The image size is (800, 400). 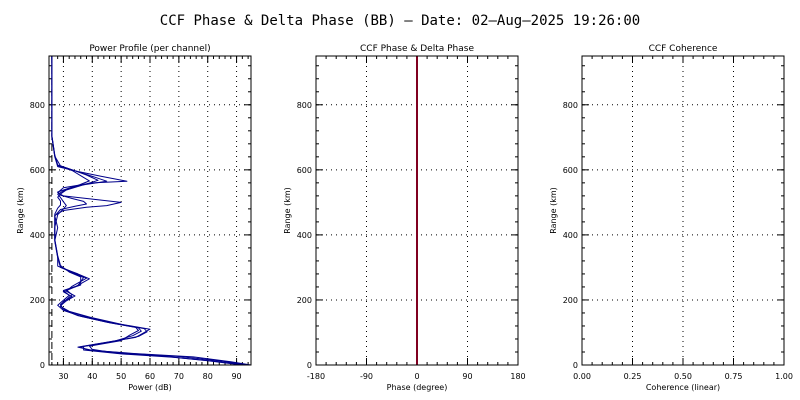 What do you see at coordinates (683, 49) in the screenshot?
I see `panel-title: CCF Coherence` at bounding box center [683, 49].